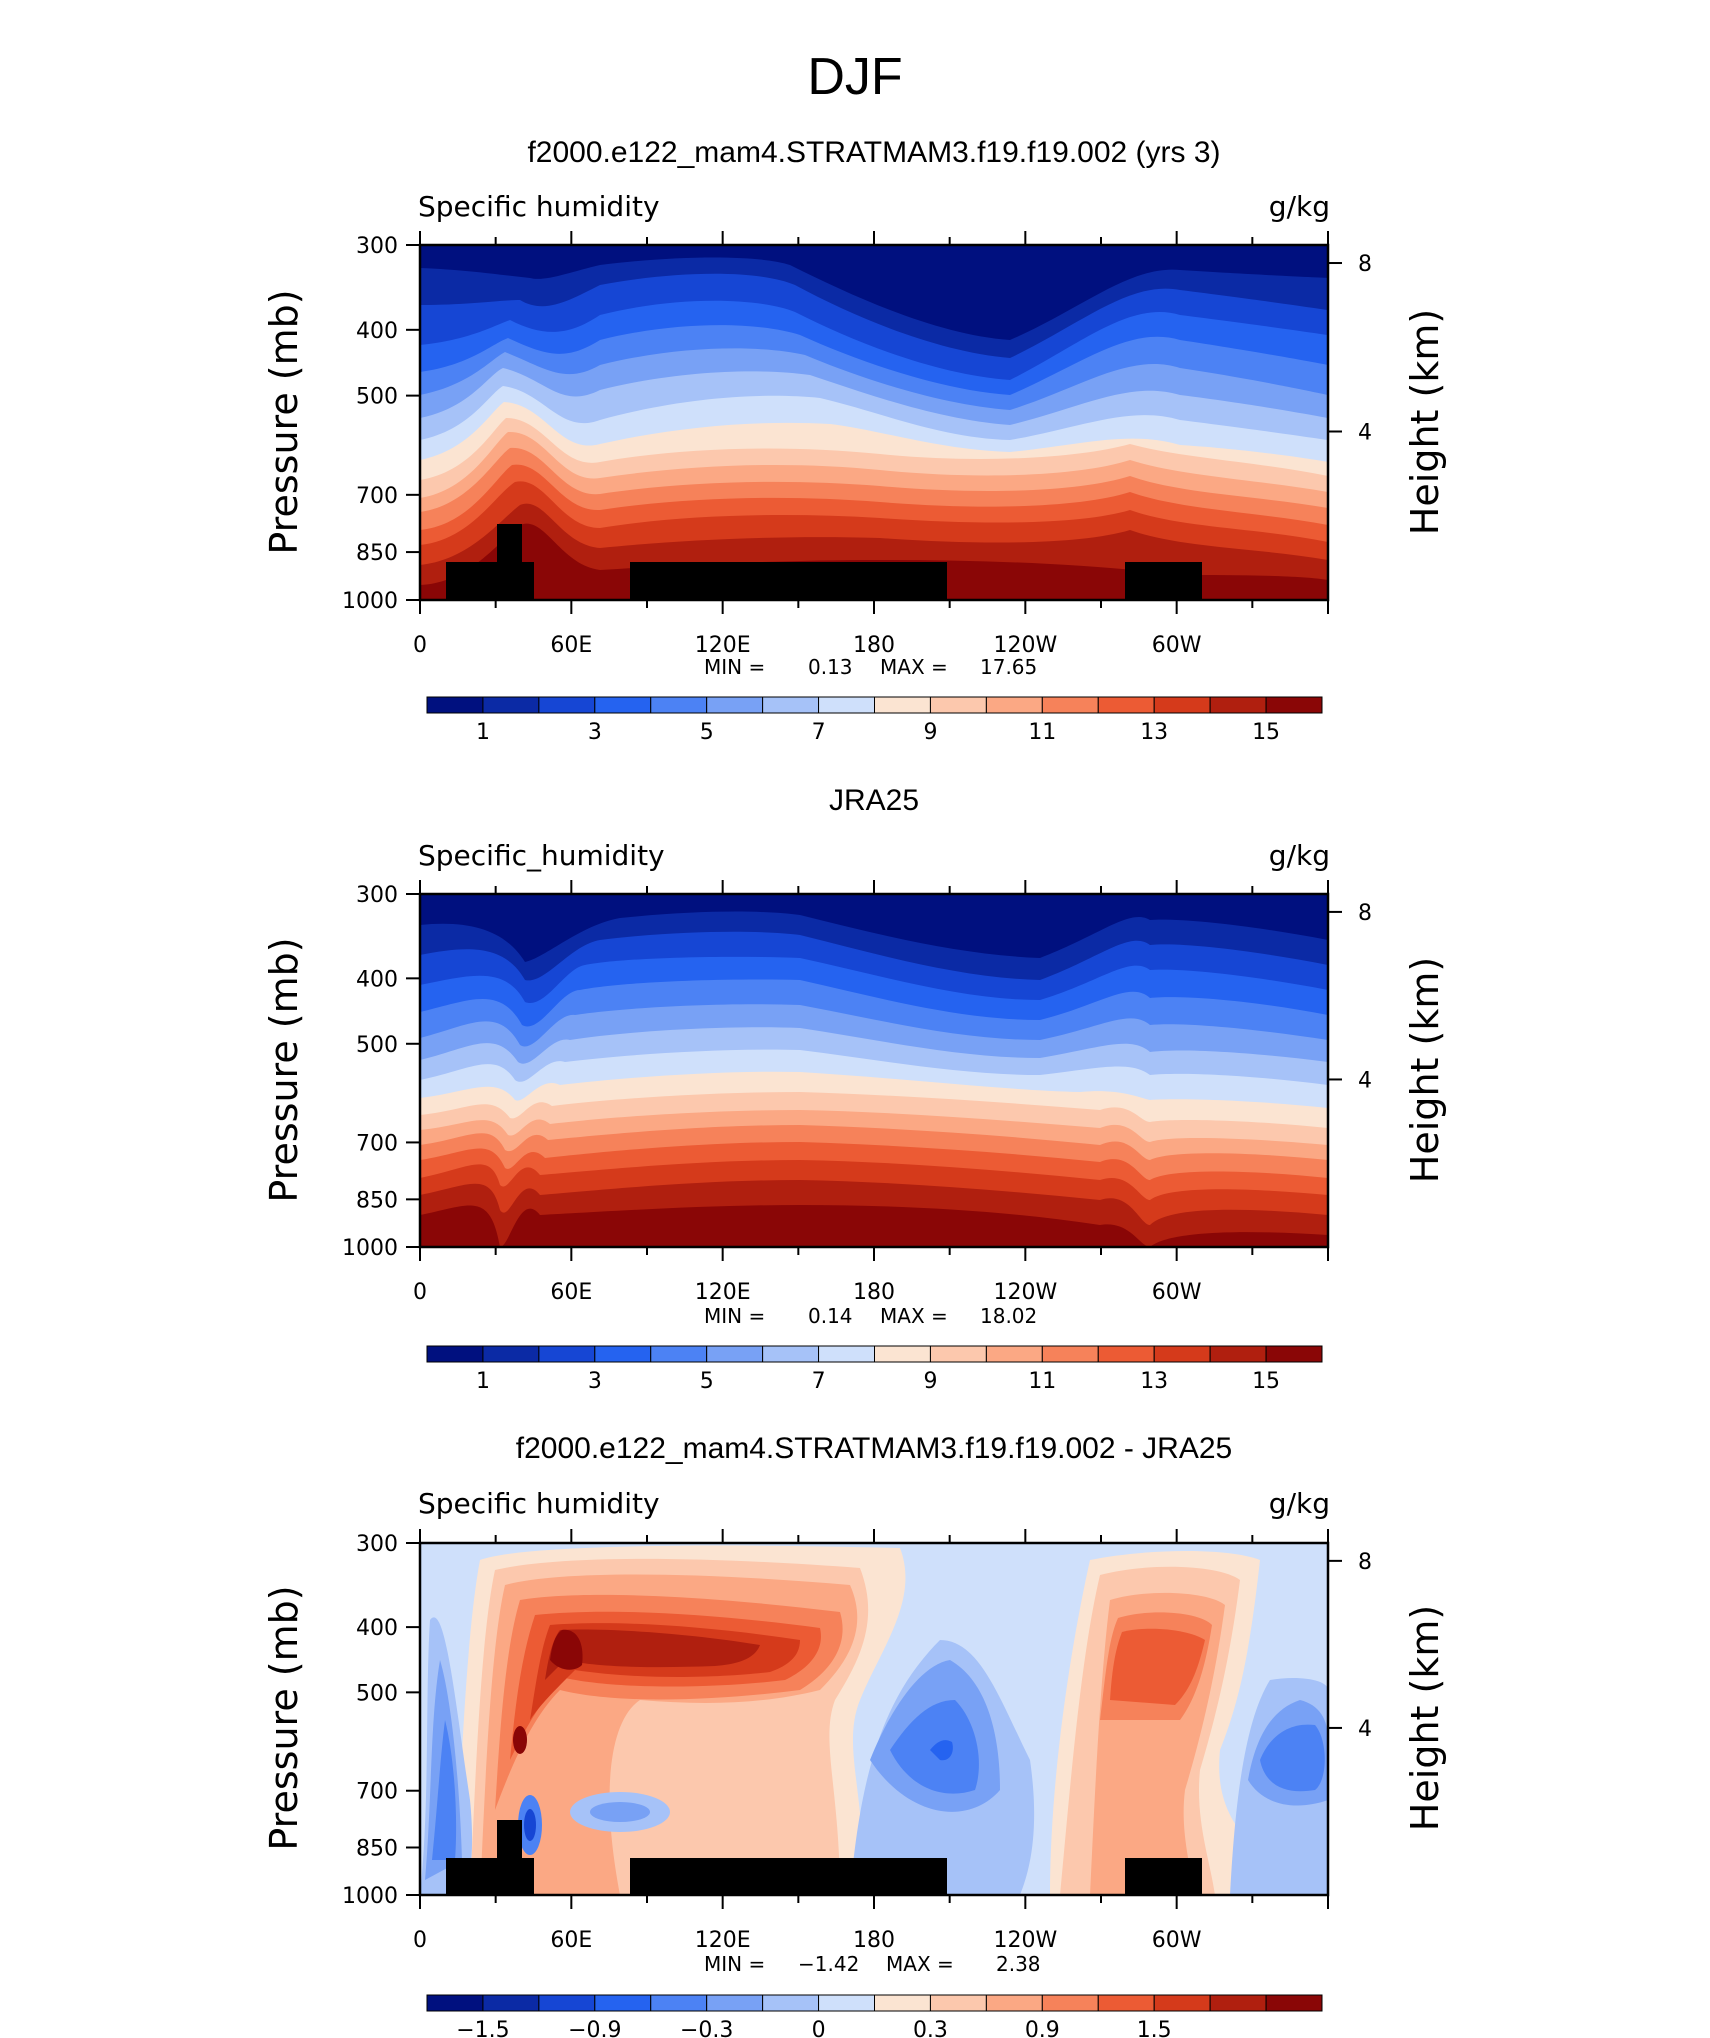 Image resolution: width=1710 pixels, height=2038 pixels. What do you see at coordinates (1154, 2028) in the screenshot?
I see `colorbar-label: 1.5` at bounding box center [1154, 2028].